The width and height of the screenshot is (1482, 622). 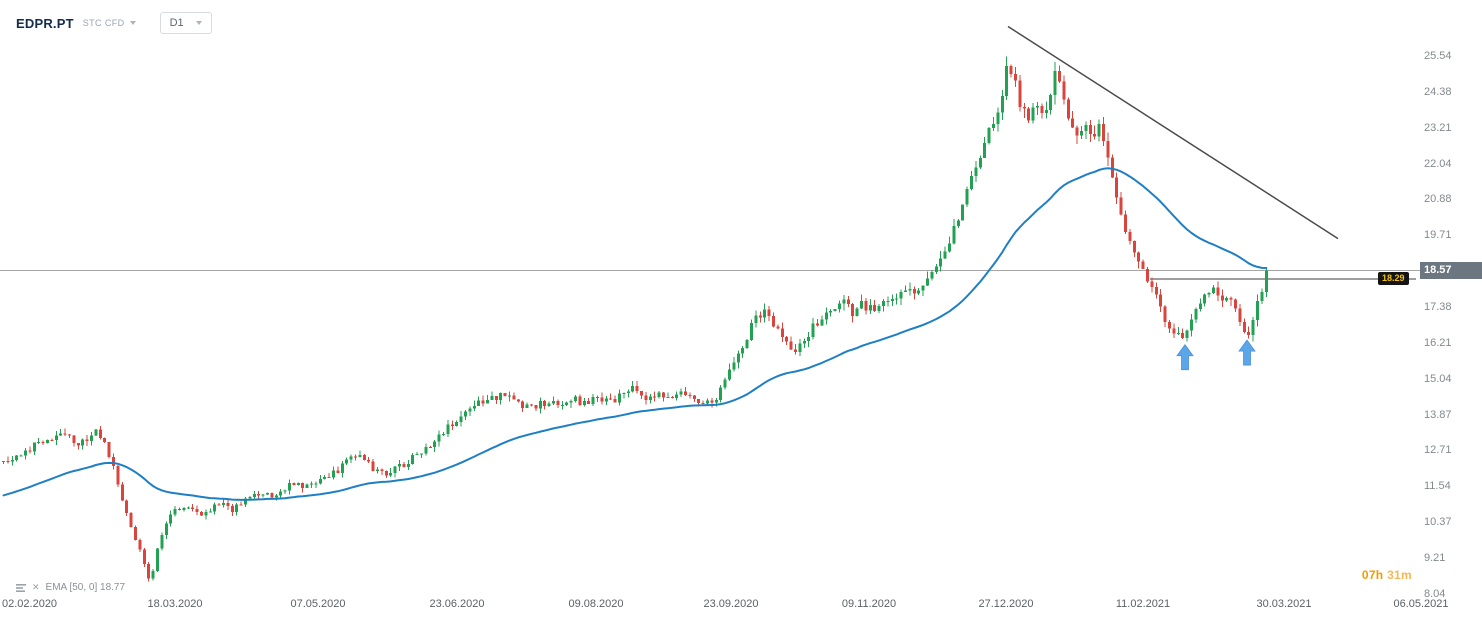 I want to click on price-tick-label: 8.04, so click(x=1435, y=594).